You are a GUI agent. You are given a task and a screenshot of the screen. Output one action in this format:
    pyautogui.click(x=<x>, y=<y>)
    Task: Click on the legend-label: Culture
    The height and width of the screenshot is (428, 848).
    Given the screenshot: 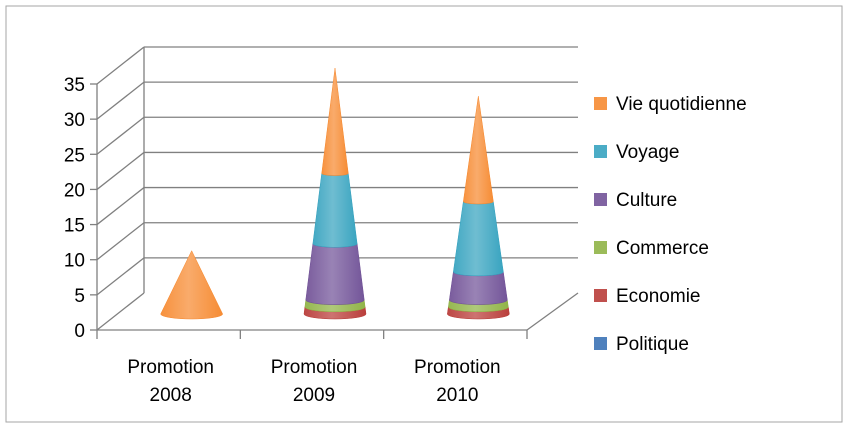 What is the action you would take?
    pyautogui.click(x=646, y=200)
    